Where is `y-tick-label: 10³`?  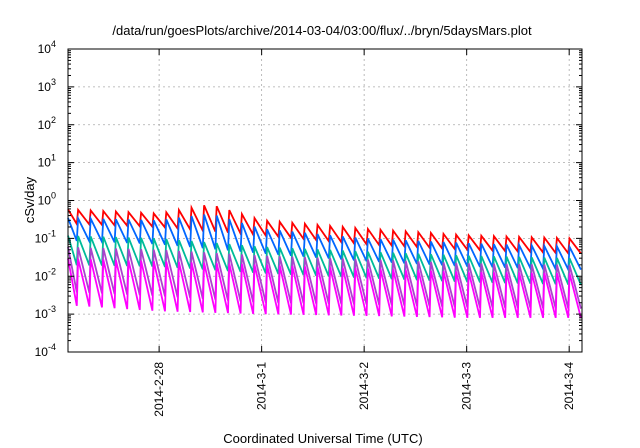 y-tick-label: 10³ is located at coordinates (47, 85).